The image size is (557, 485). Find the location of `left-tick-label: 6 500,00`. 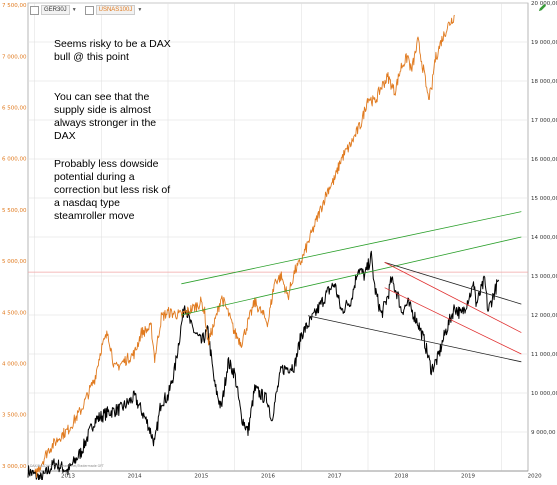

left-tick-label: 6 500,00 is located at coordinates (14, 108).